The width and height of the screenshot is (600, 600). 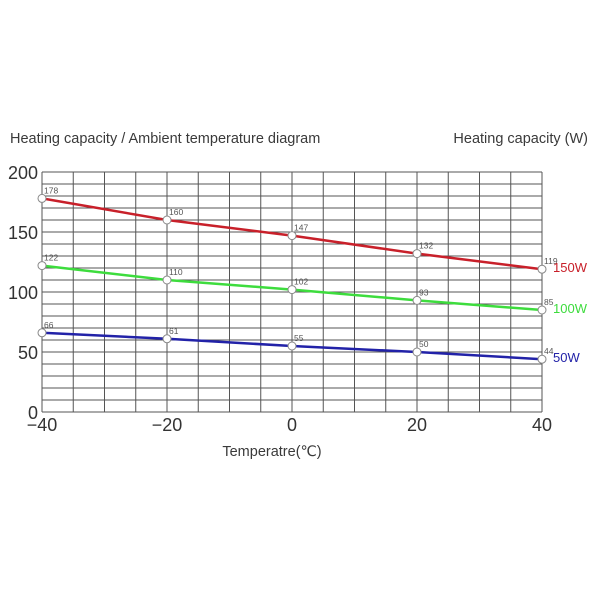 What do you see at coordinates (51, 258) in the screenshot?
I see `data-point-label: 122` at bounding box center [51, 258].